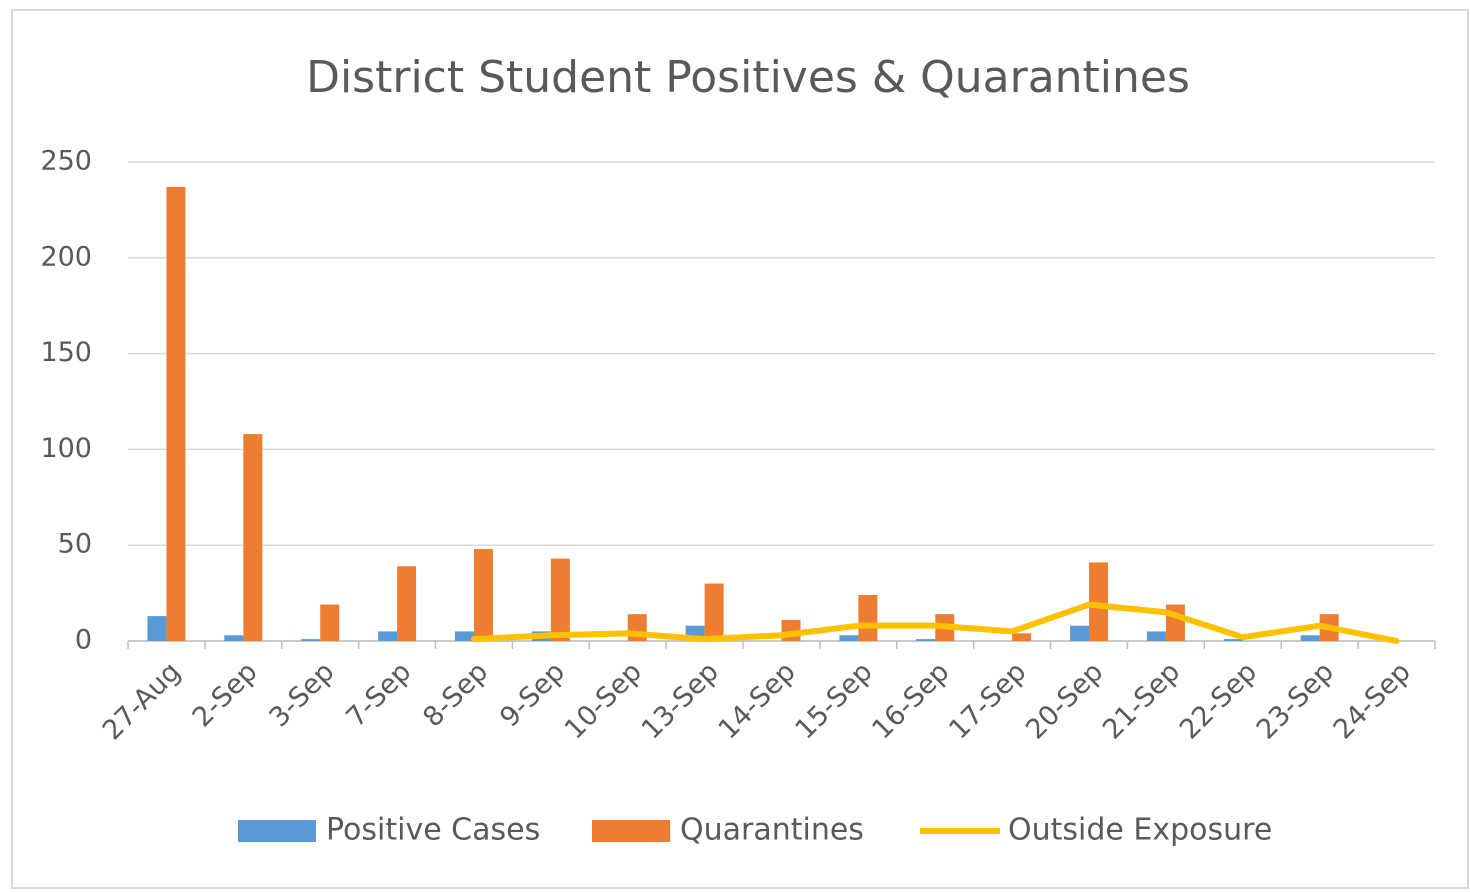 Image resolution: width=1470 pixels, height=892 pixels. I want to click on chart-title: District Student Positives & Quarantines, so click(748, 77).